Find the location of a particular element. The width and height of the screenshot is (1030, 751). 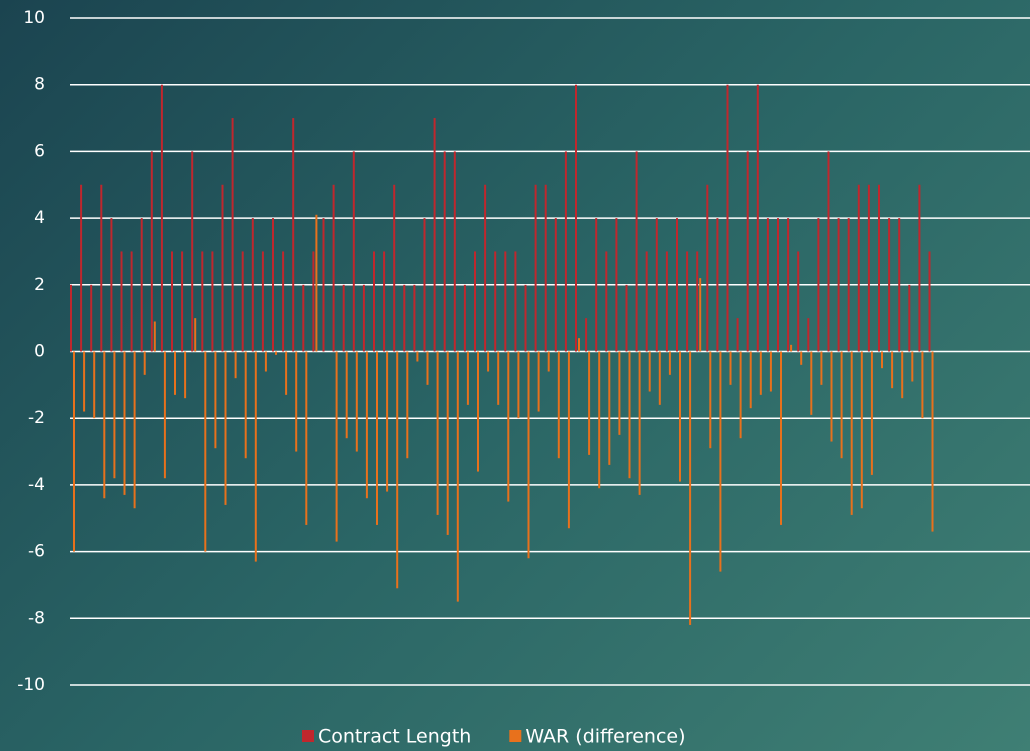

y-tick-label: 8 is located at coordinates (39, 85).